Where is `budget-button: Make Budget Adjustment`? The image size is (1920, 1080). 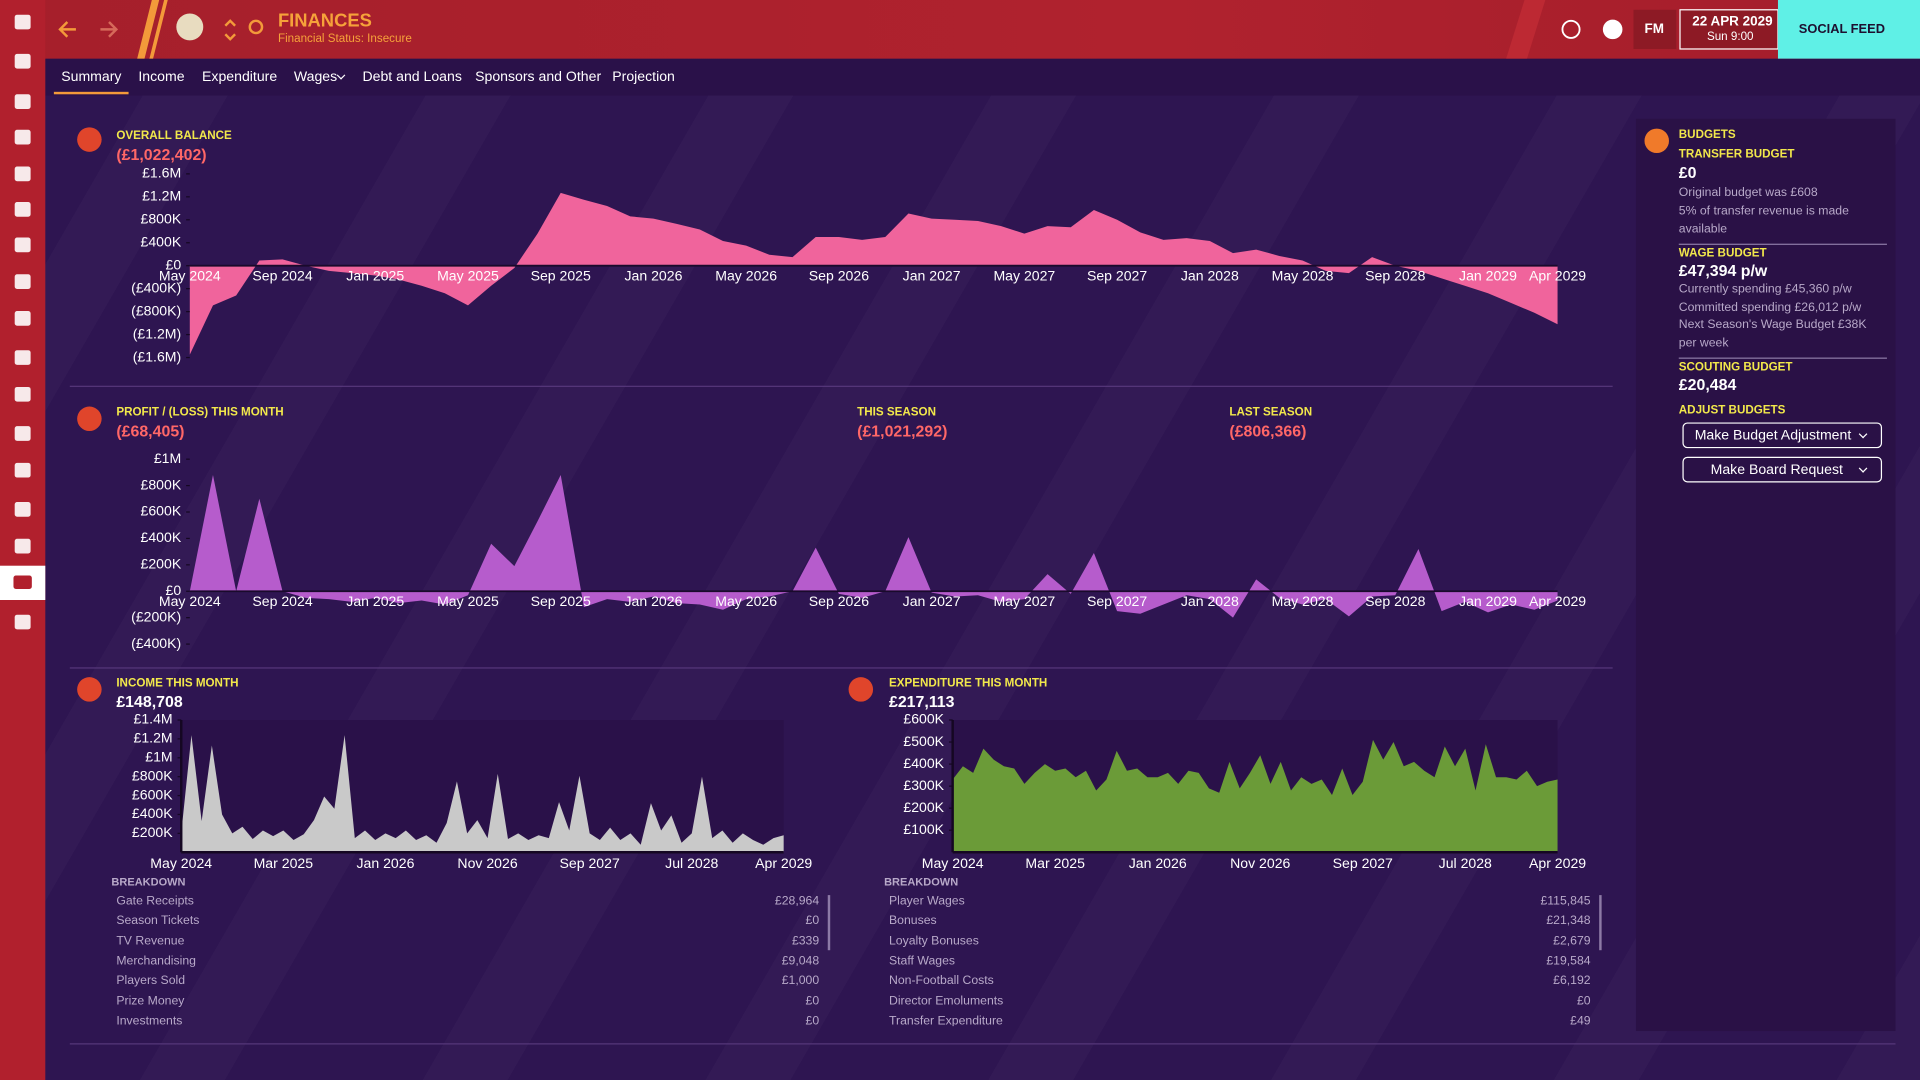 budget-button: Make Budget Adjustment is located at coordinates (1782, 435).